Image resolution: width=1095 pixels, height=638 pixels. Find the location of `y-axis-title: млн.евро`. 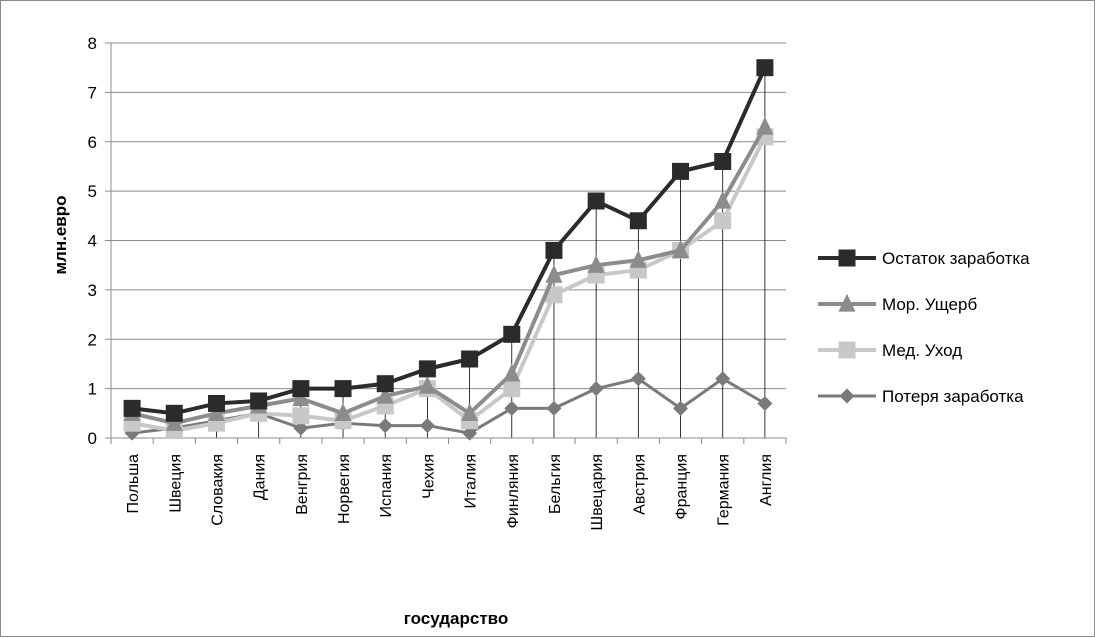

y-axis-title: млн.евро is located at coordinates (60, 234).